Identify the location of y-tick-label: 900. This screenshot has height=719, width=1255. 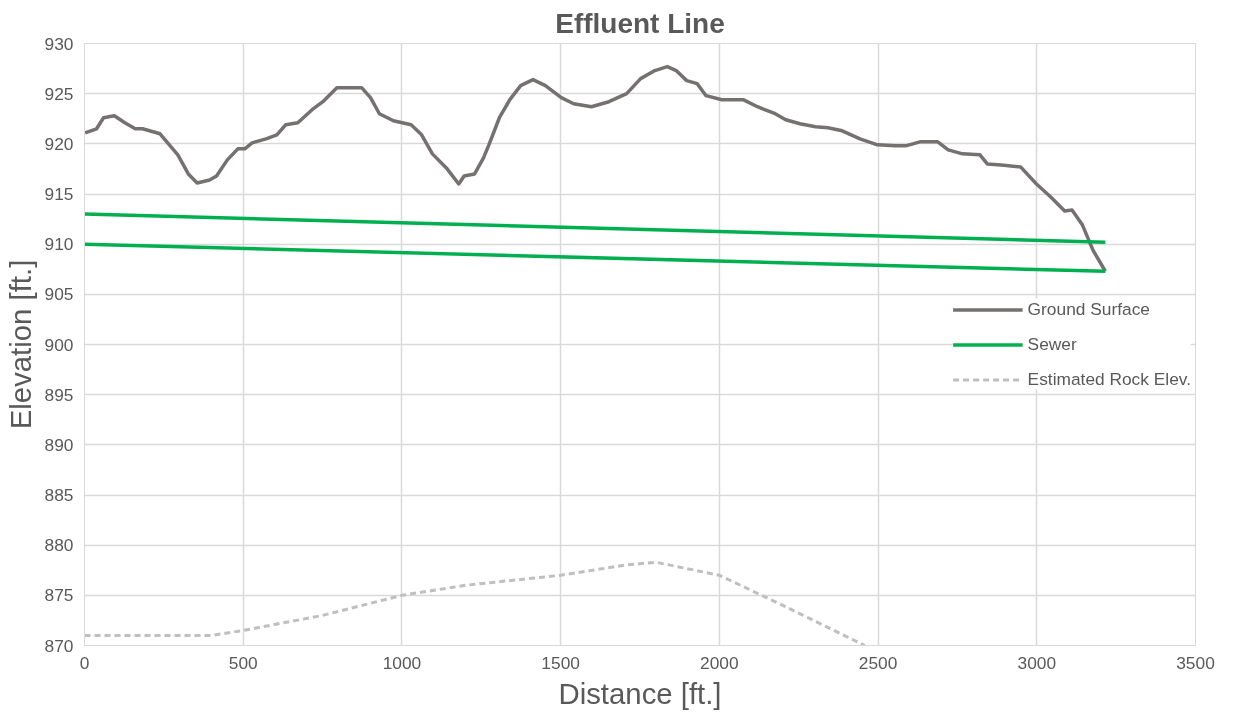
(59, 344).